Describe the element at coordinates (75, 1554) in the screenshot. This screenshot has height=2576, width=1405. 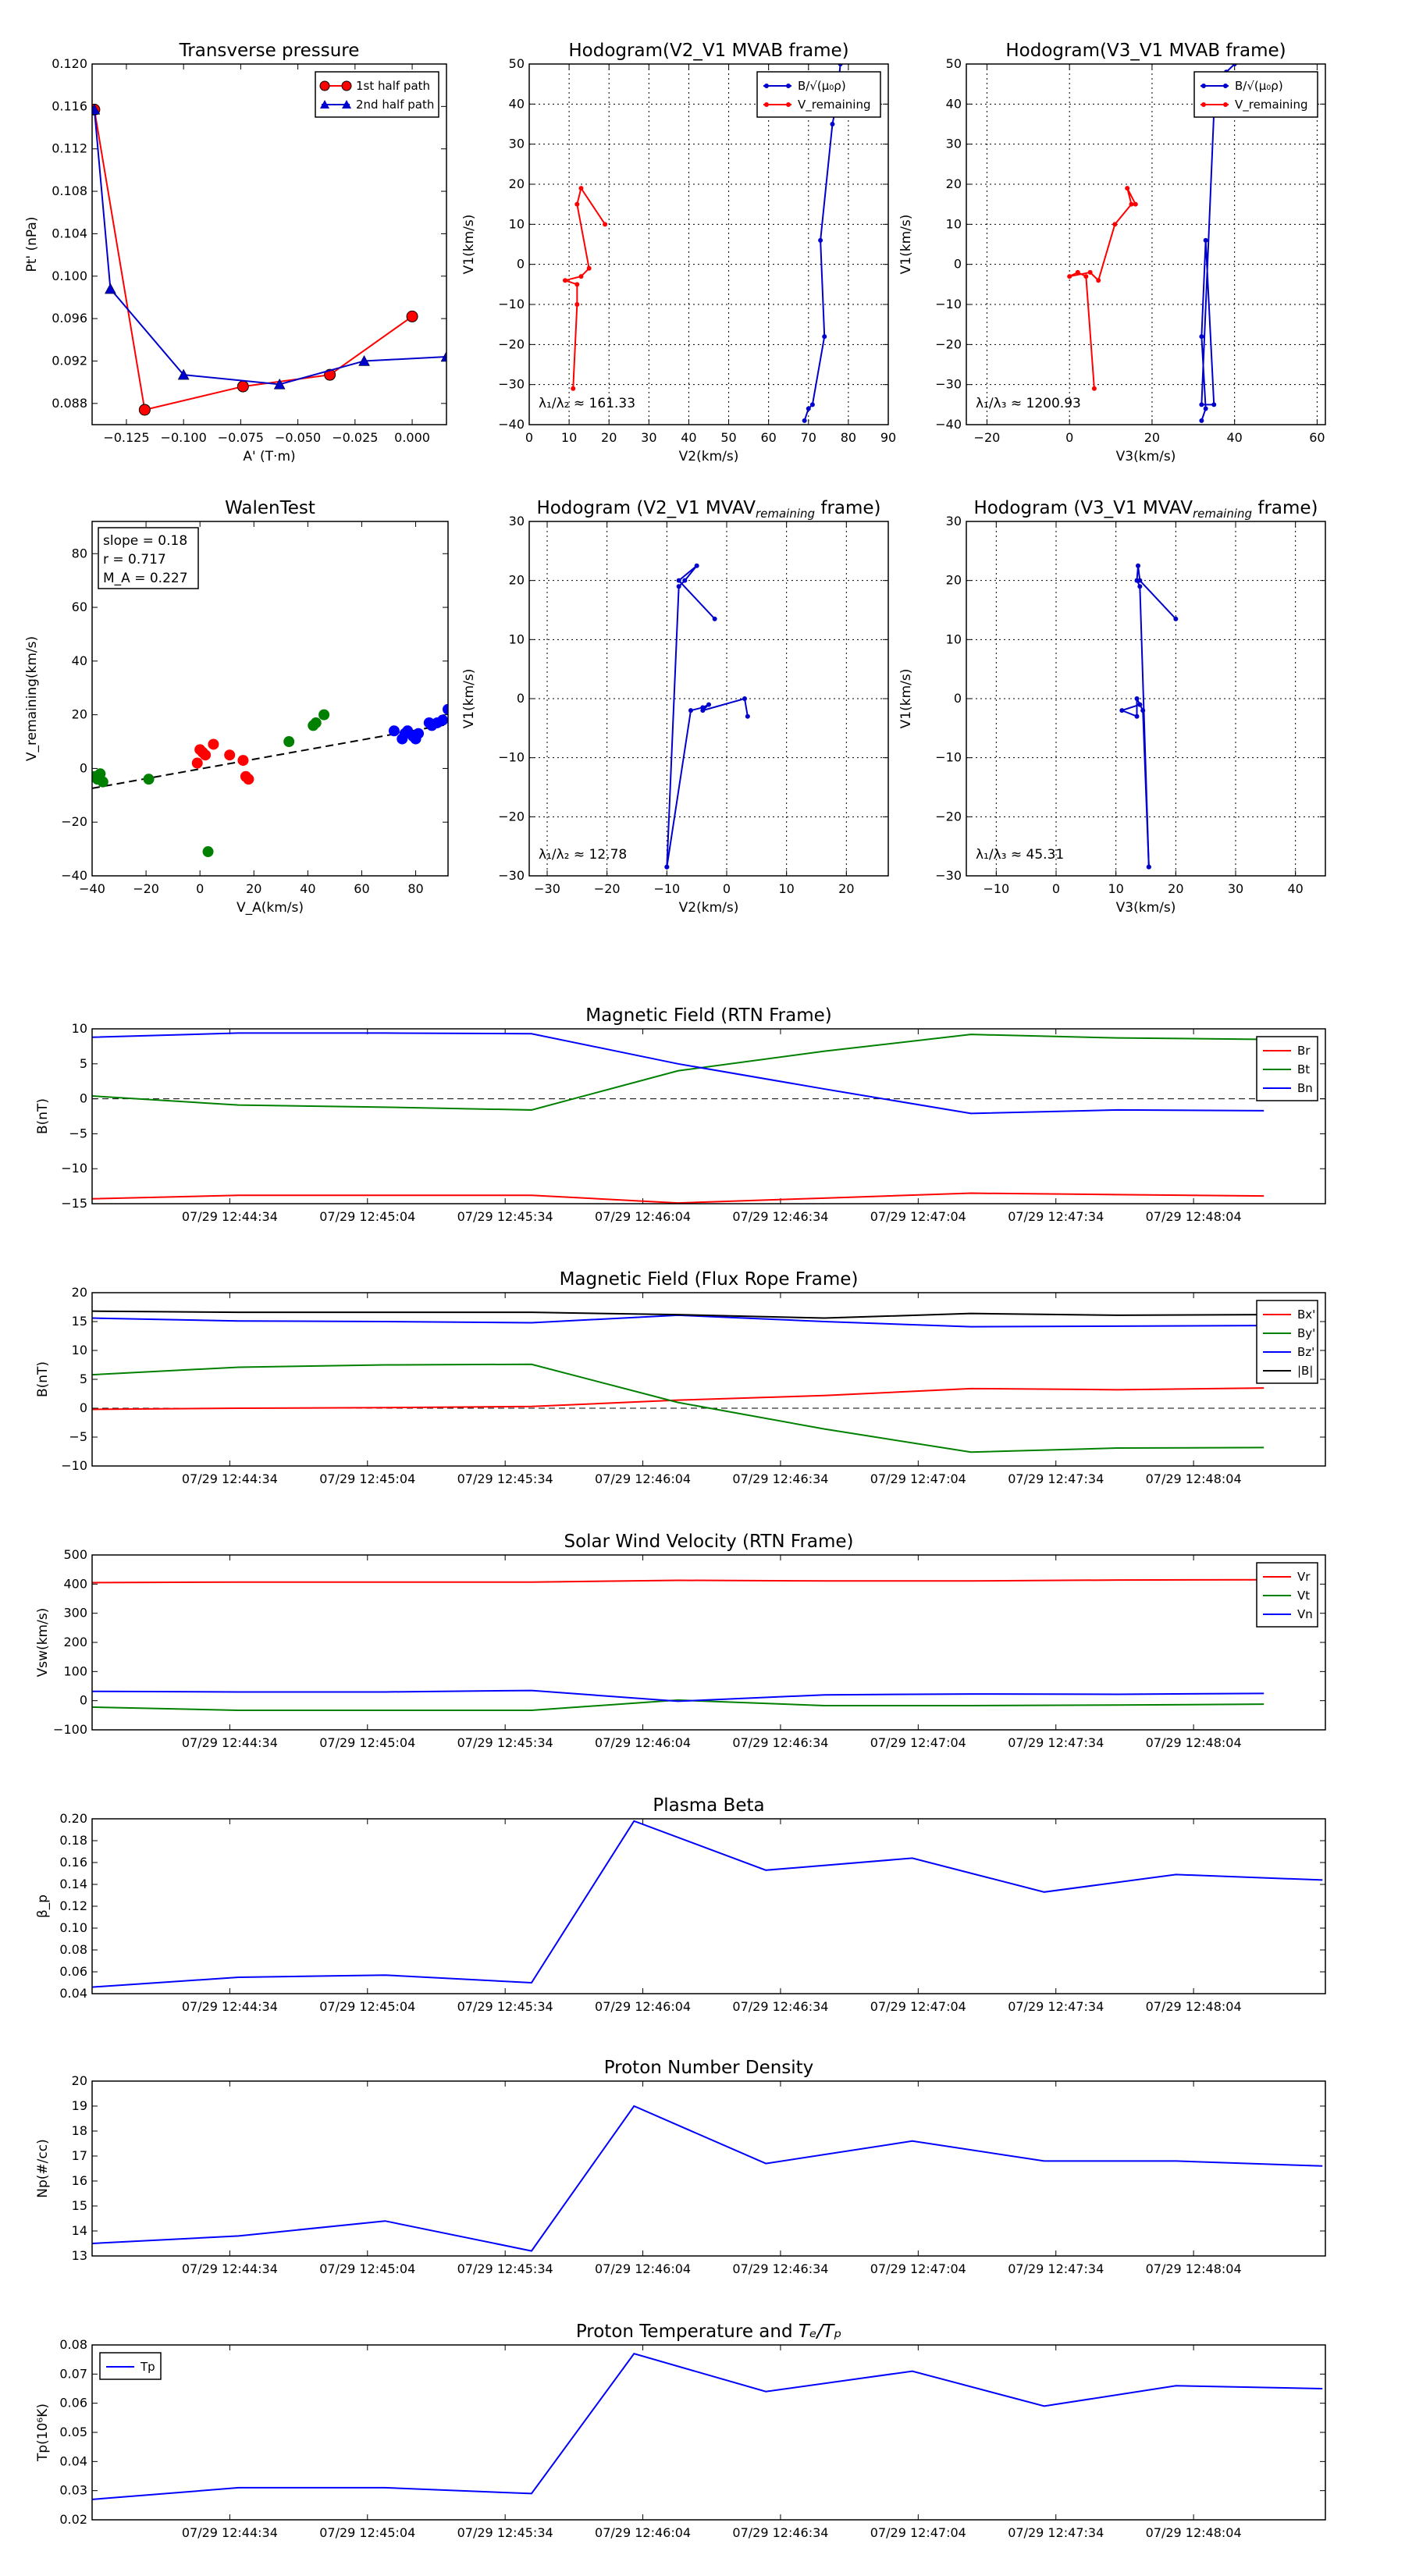
I see `ytick-label: 500` at that location.